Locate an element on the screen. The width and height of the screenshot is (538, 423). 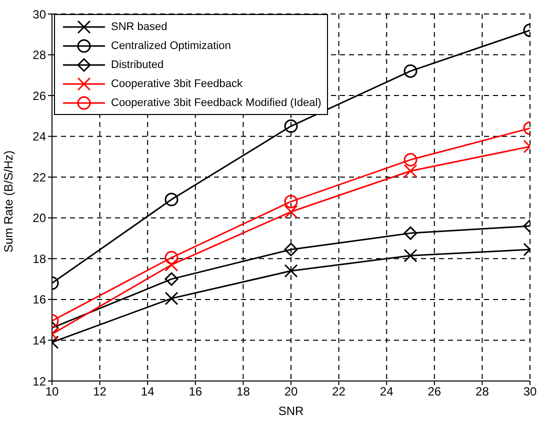
y-tick-label: 14 is located at coordinates (39, 340).